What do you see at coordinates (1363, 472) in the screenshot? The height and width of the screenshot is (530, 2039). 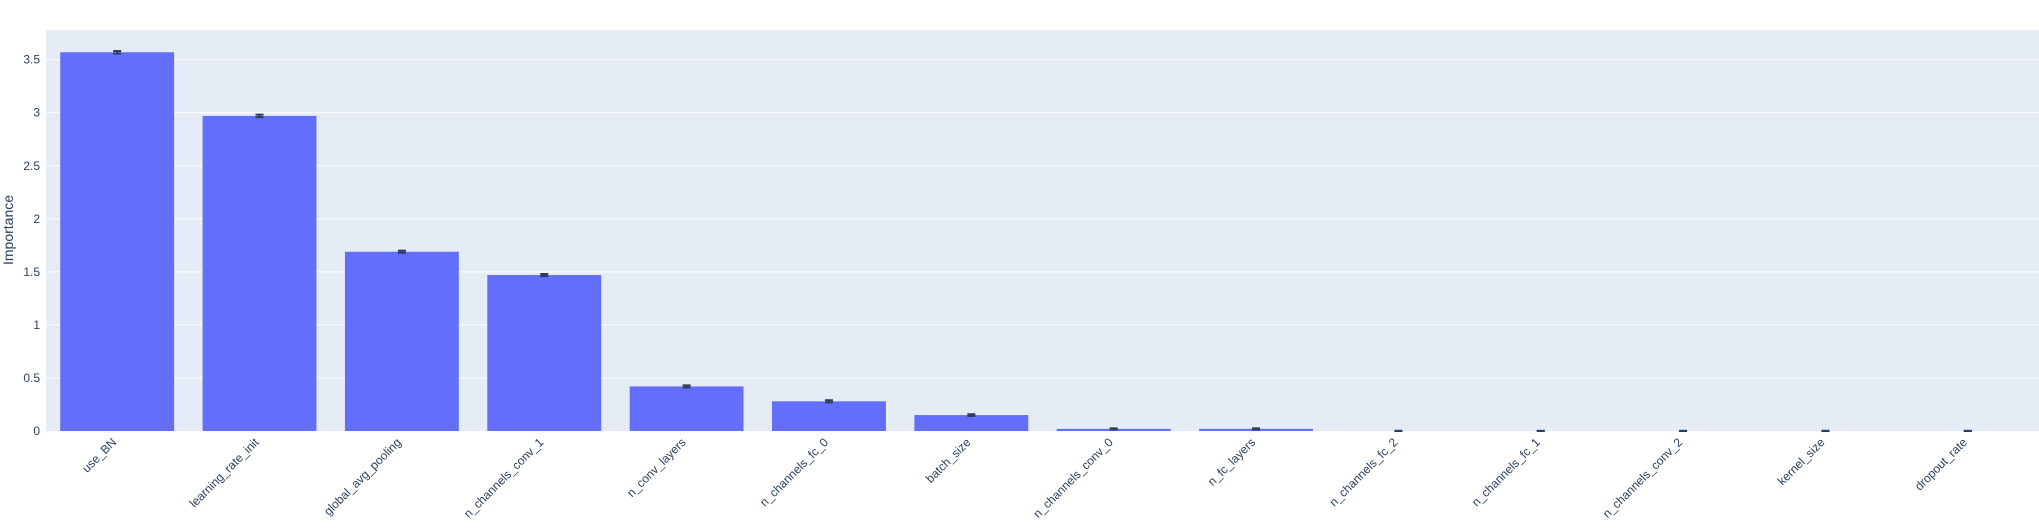 I see `x-tick-label: n_channels_fc_2` at bounding box center [1363, 472].